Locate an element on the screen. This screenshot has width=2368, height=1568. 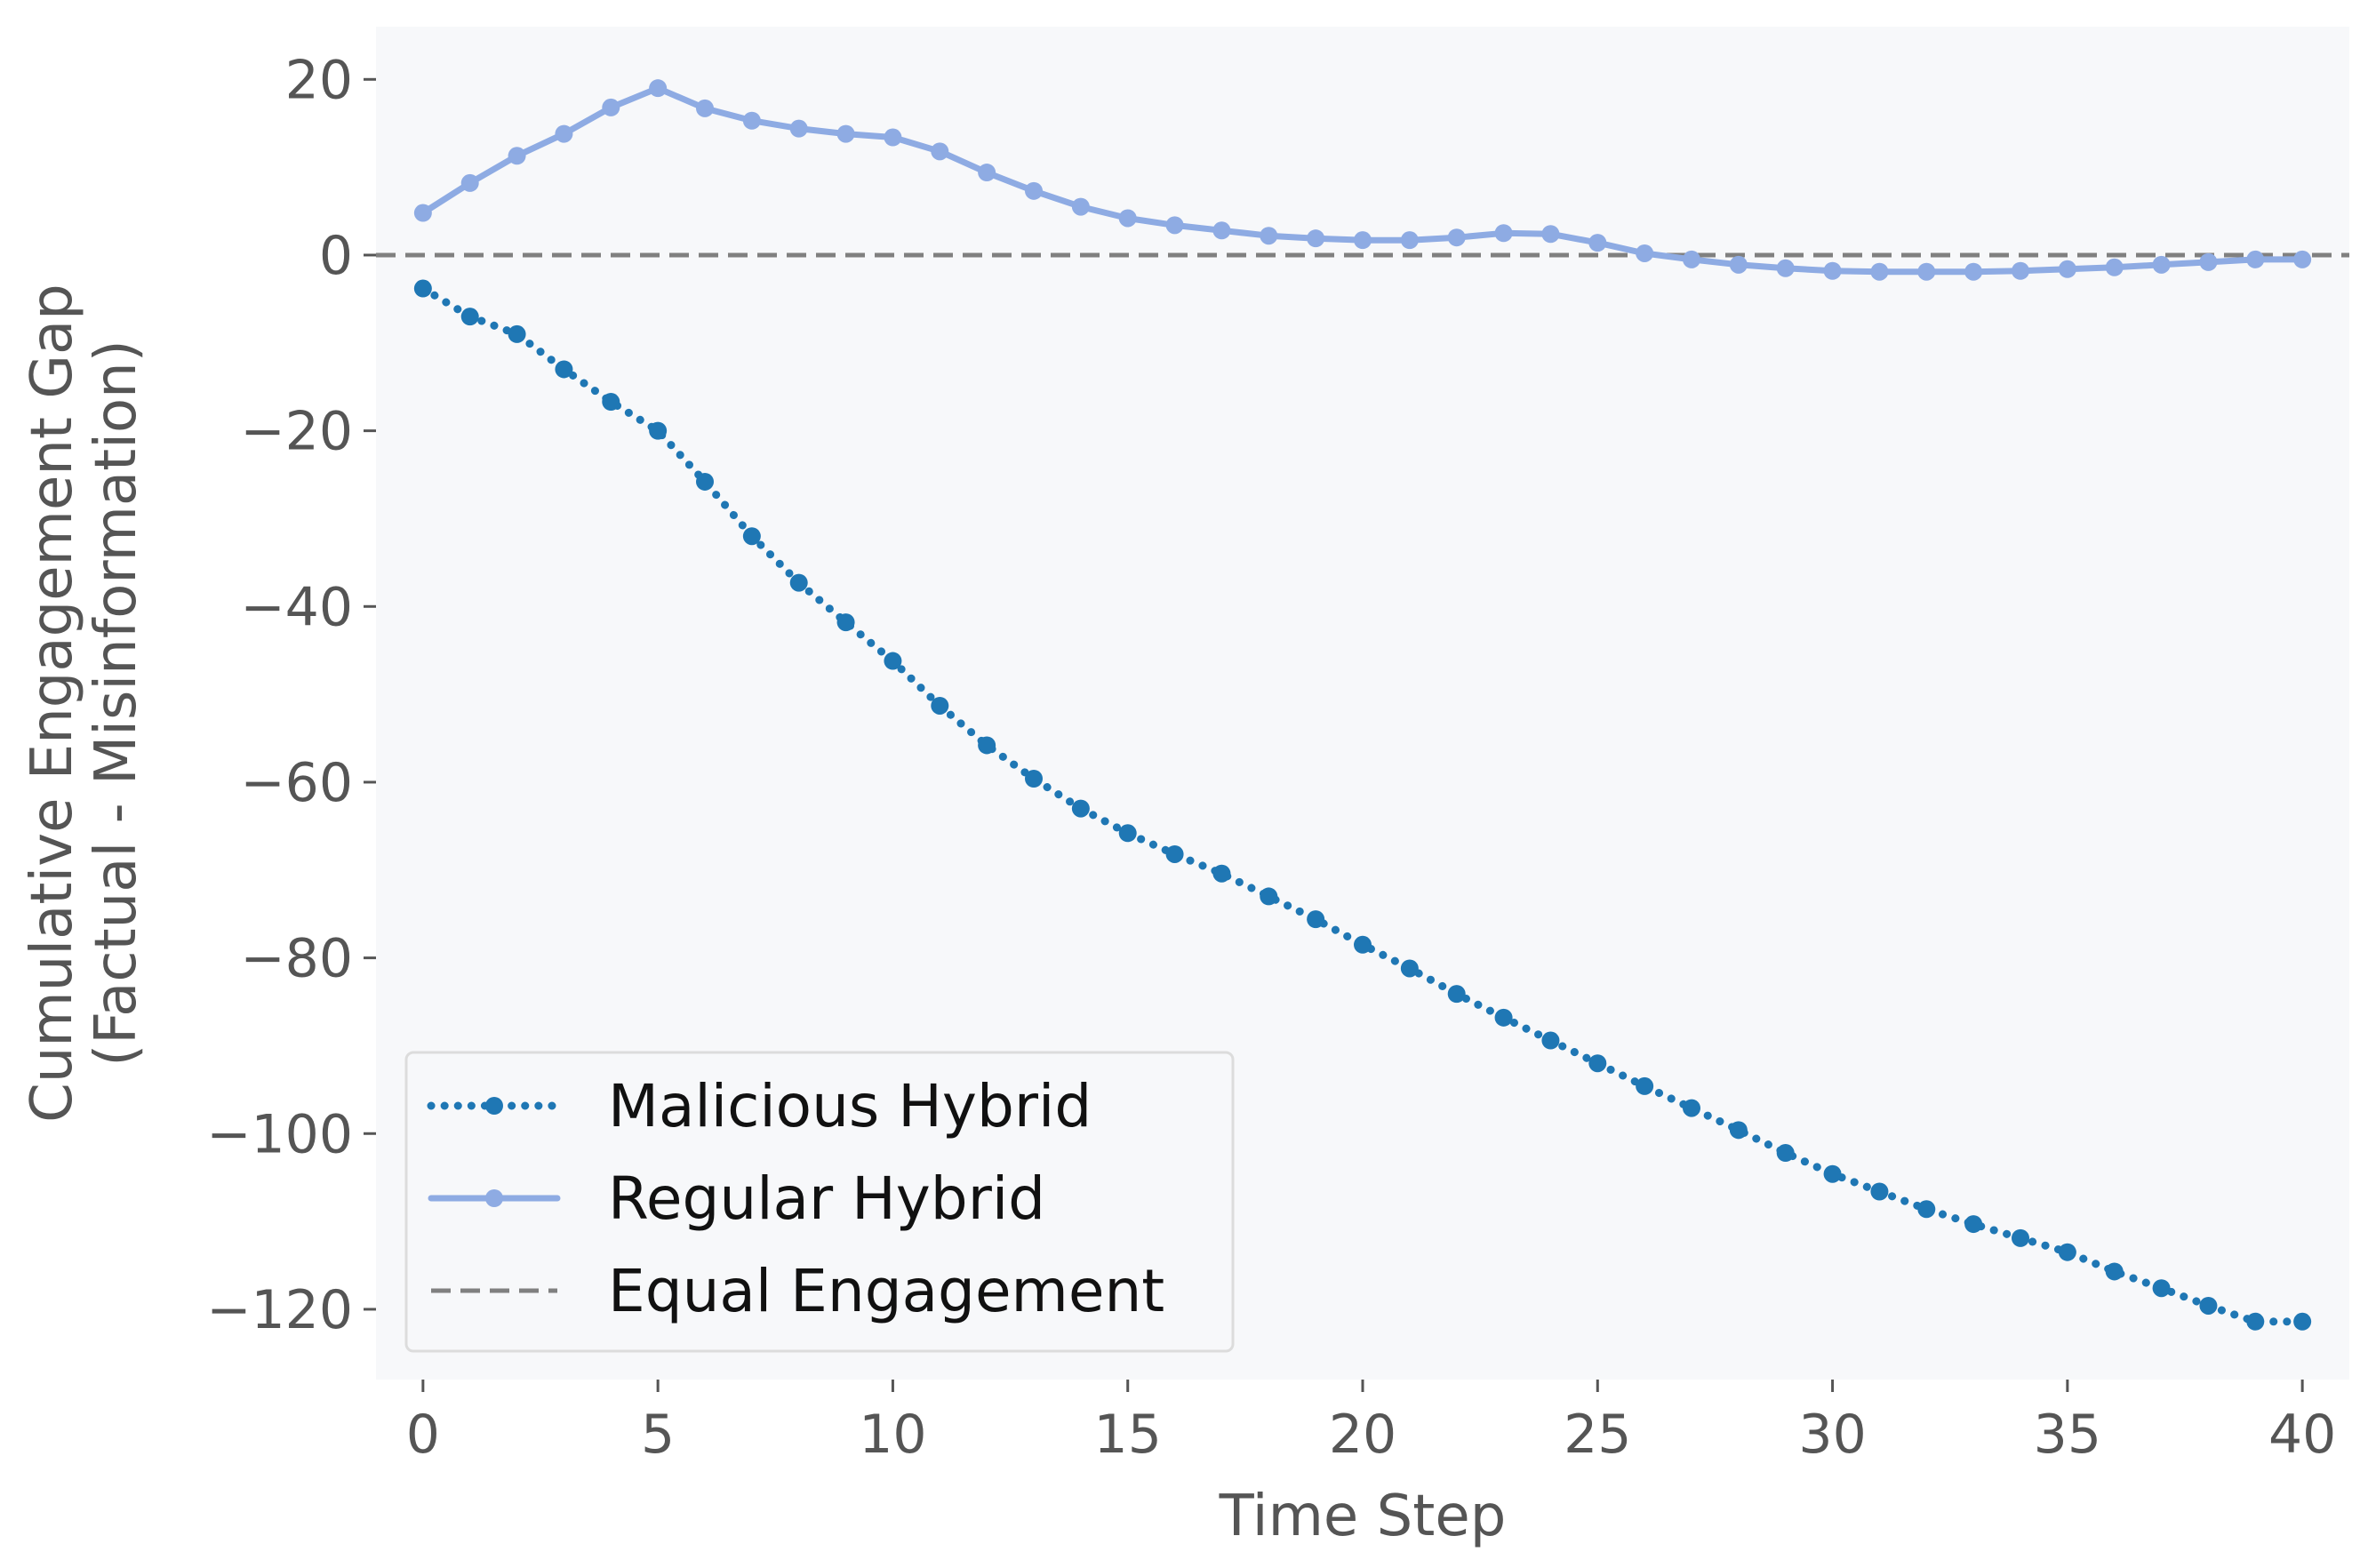
y-tick-label: −40 is located at coordinates (296, 607).